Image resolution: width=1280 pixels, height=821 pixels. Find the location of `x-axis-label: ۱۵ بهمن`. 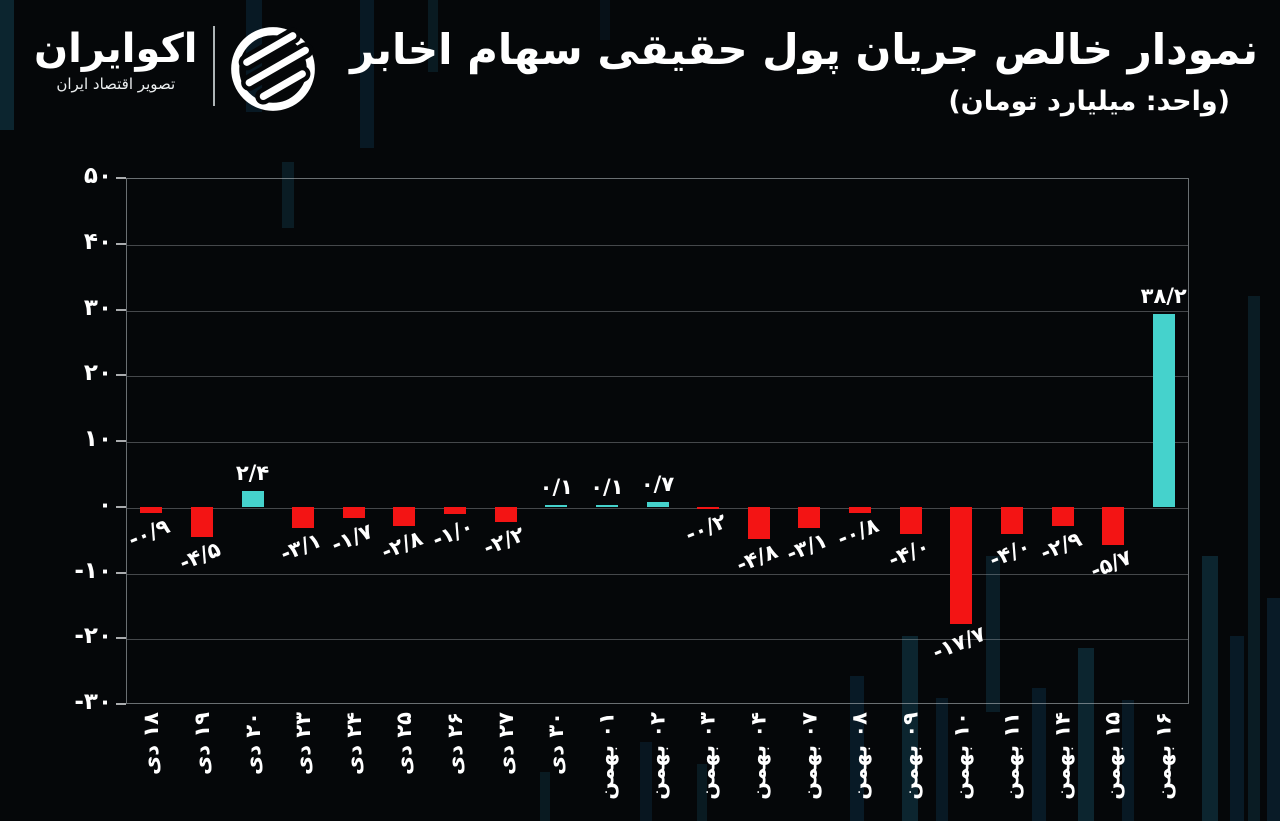

x-axis-label: ۱۵ بهمن is located at coordinates (1113, 756).